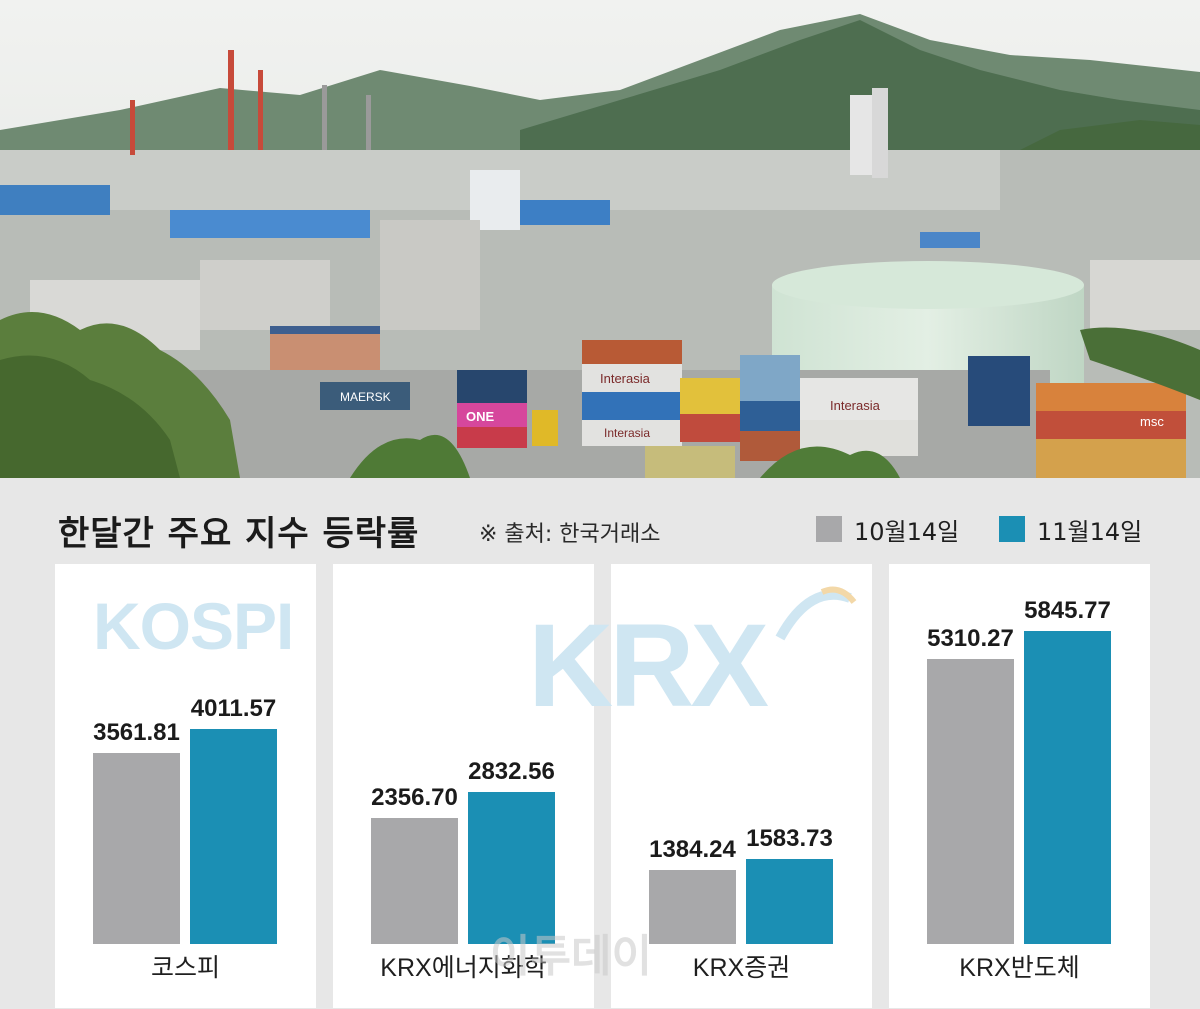 This screenshot has width=1200, height=1009. Describe the element at coordinates (136, 733) in the screenshot. I see `value-label-kospi-oct: 3561.81` at that location.